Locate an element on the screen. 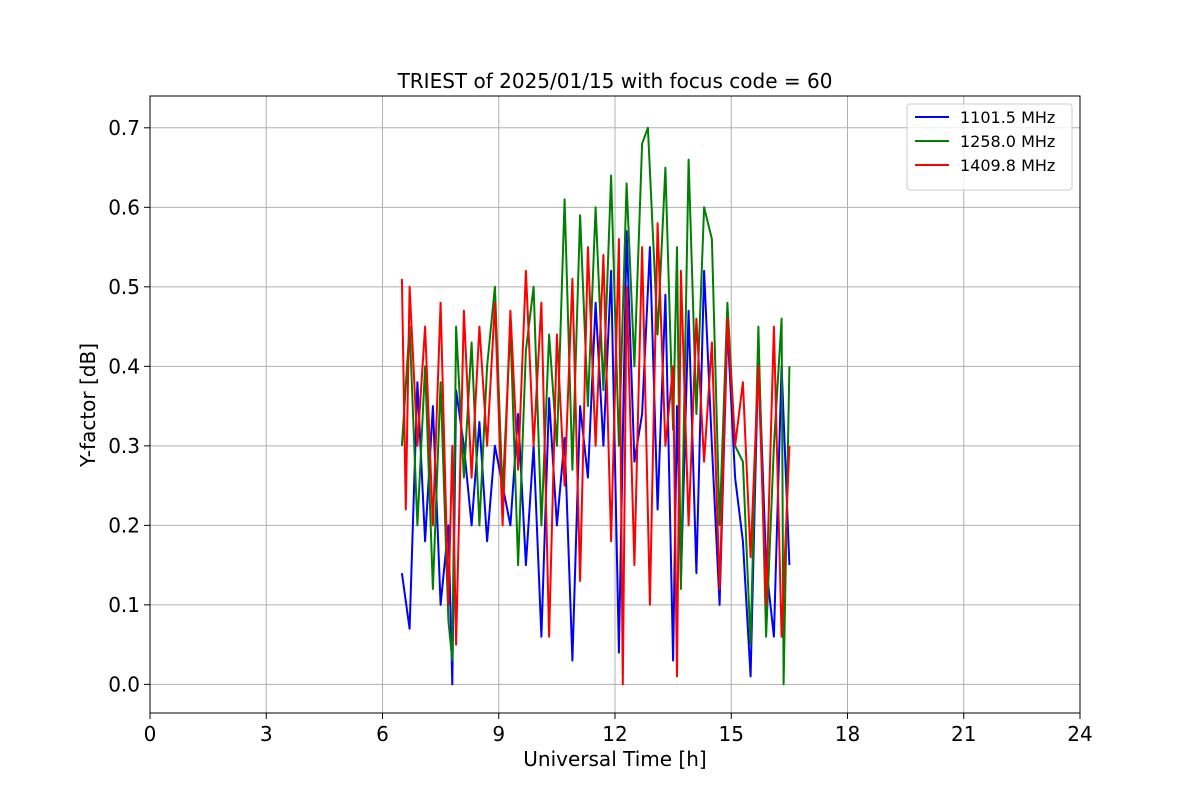 This screenshot has height=800, width=1200. legend: 1101.5 MHz 1258.0 MHz 1409.8 MHz is located at coordinates (989, 147).